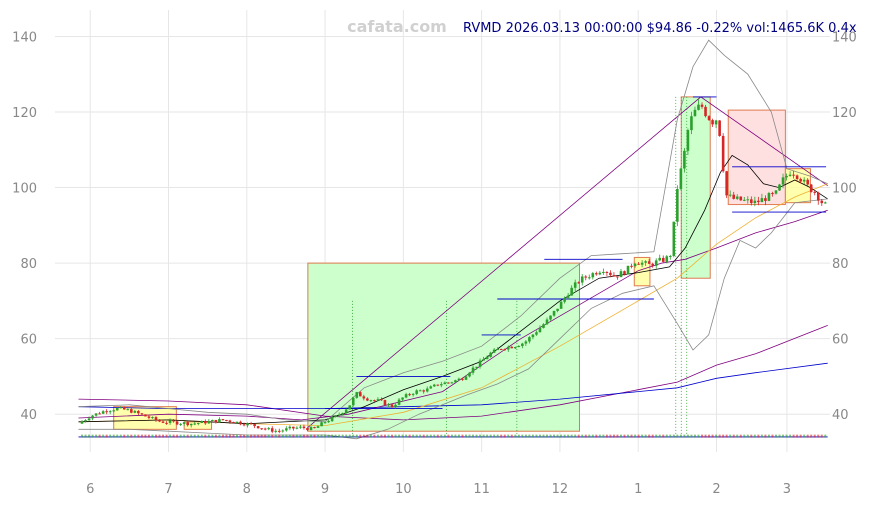  What do you see at coordinates (438, 489) in the screenshot?
I see `x-axis: 6 7 8 9 10 11 12 1 2 3` at bounding box center [438, 489].